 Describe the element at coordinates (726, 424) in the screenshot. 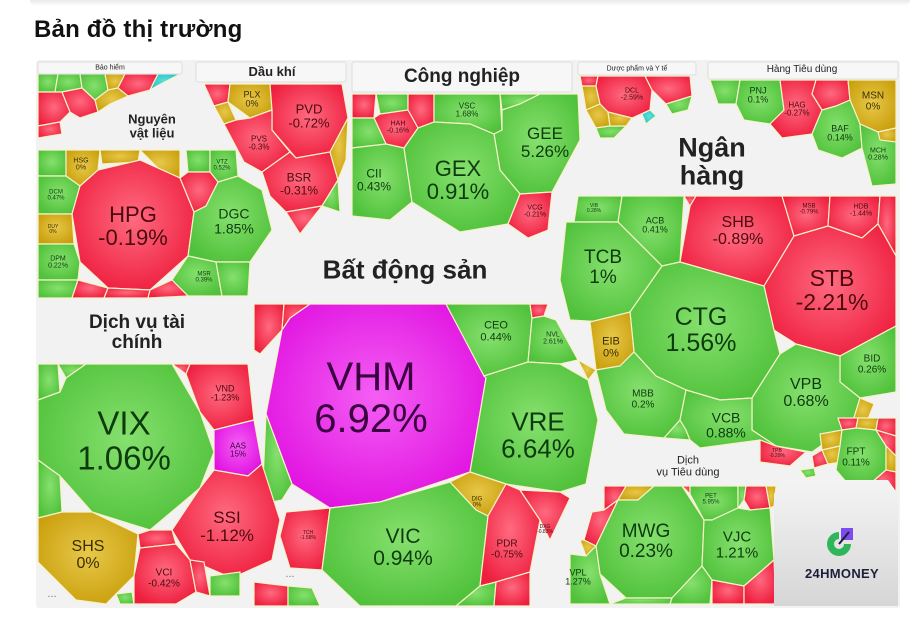

I see `stock-VCB: VCB 0.88%` at that location.